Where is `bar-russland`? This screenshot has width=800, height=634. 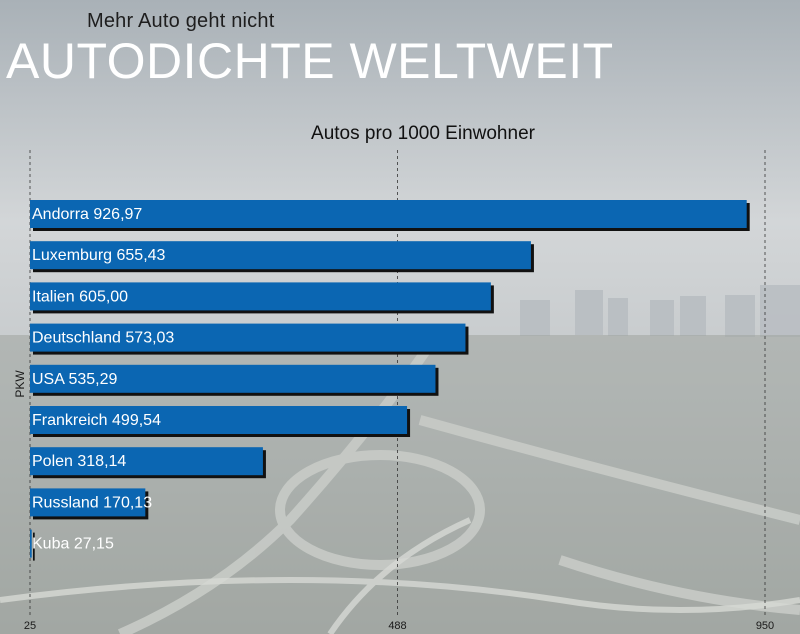
bar-russland is located at coordinates (88, 502).